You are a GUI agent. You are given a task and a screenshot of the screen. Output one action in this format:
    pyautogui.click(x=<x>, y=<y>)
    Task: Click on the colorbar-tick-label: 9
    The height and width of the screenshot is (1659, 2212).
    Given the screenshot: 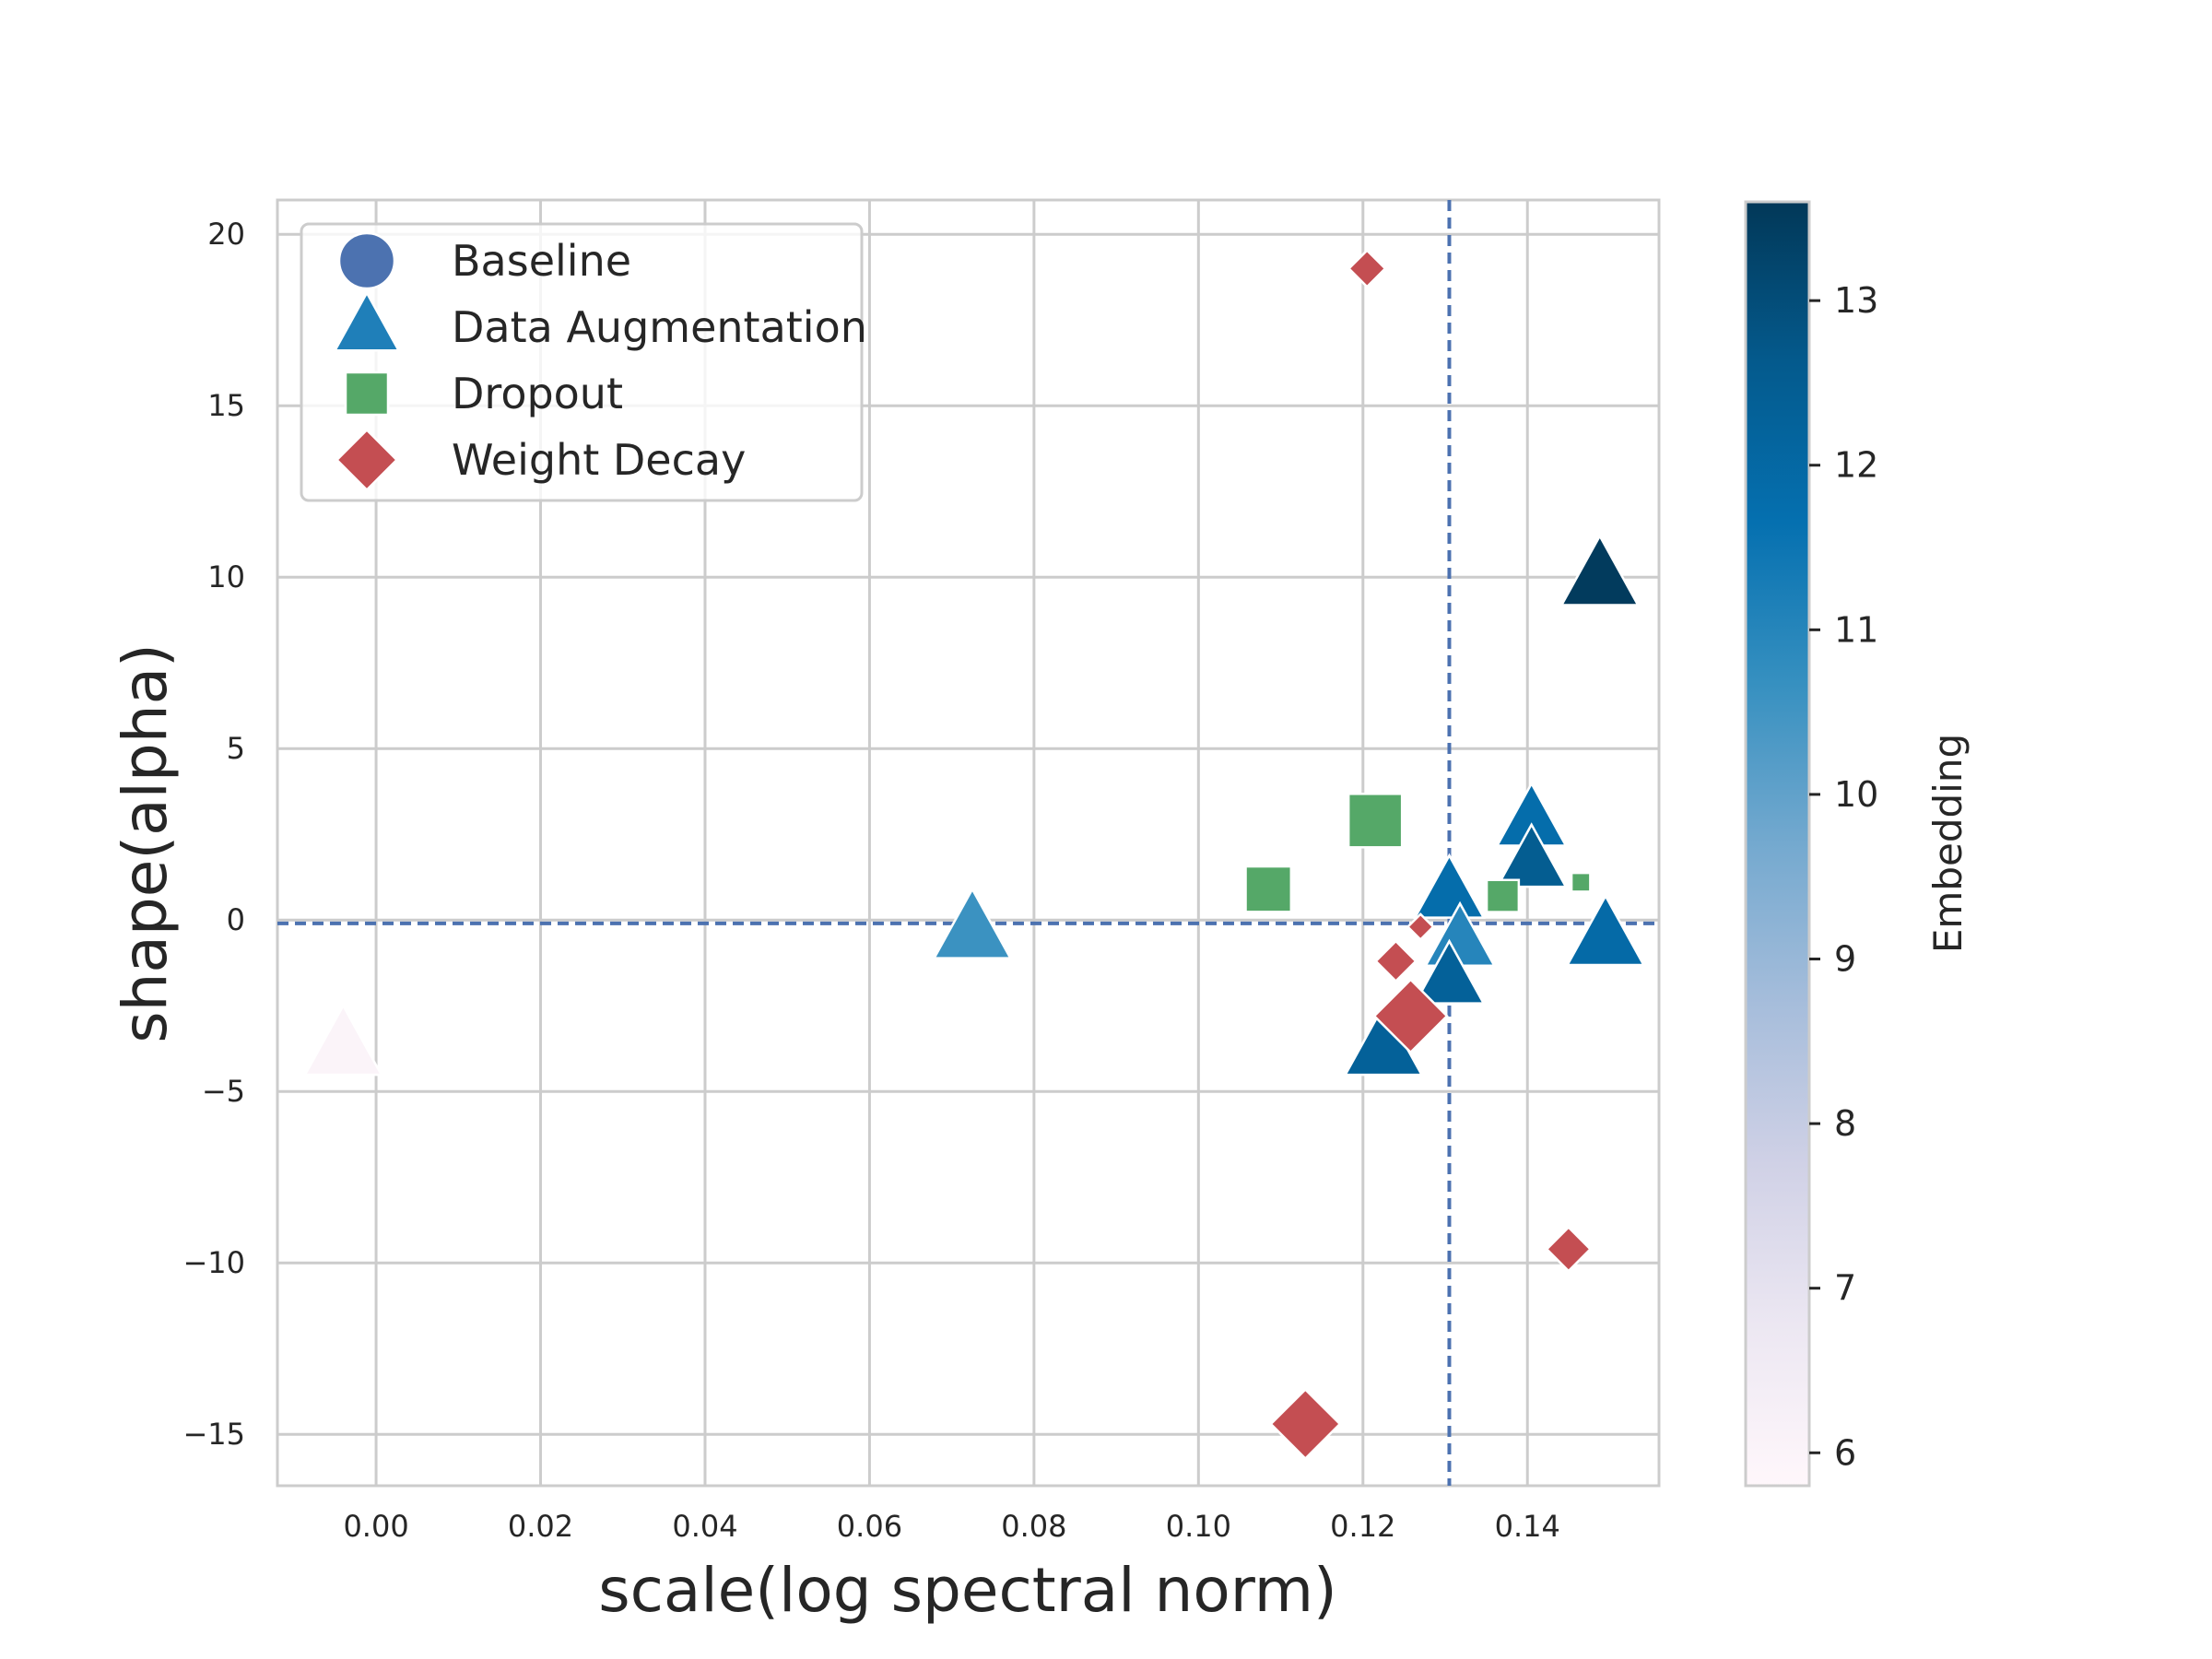 What is the action you would take?
    pyautogui.click(x=1845, y=959)
    